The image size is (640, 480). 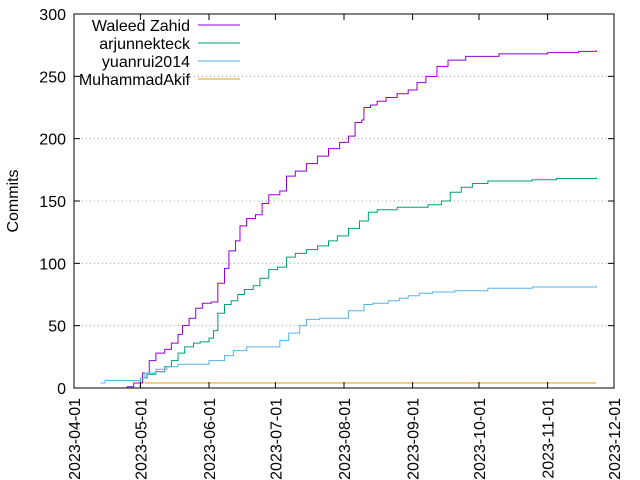 I want to click on y-tick-label: 200, so click(x=52, y=140).